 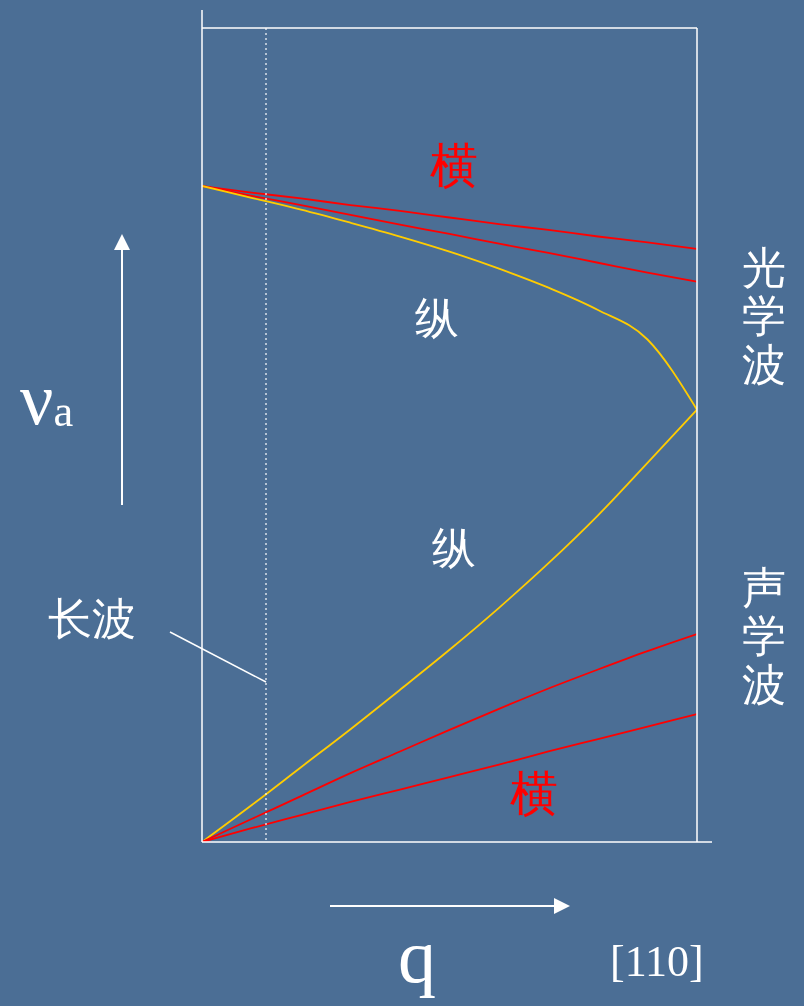 I want to click on text: [110], so click(x=657, y=962).